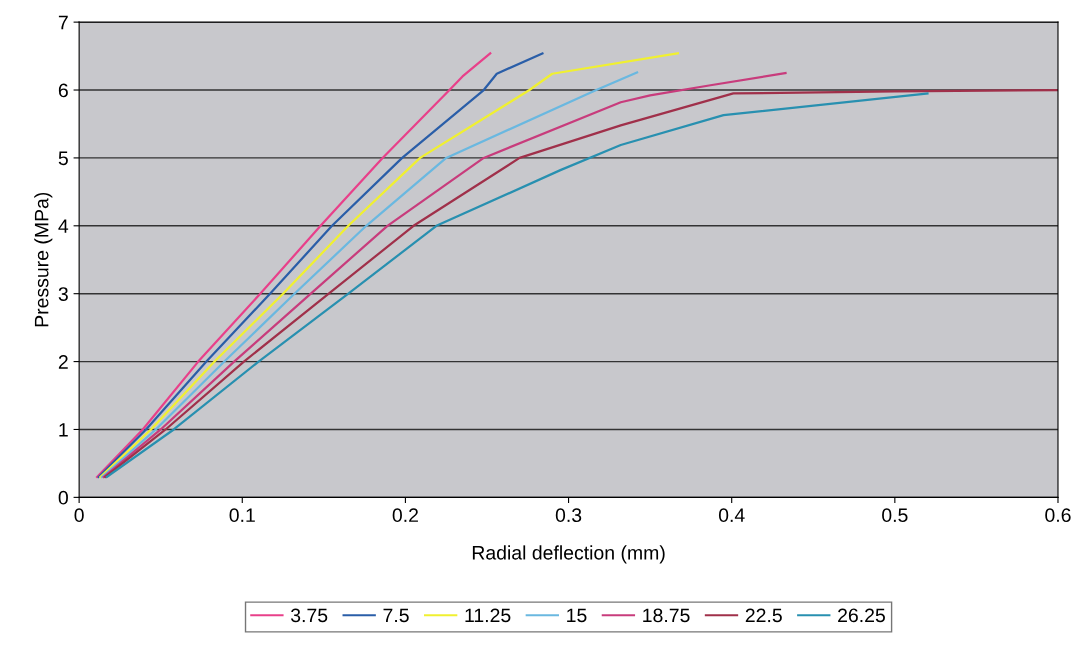  Describe the element at coordinates (242, 515) in the screenshot. I see `x-tick-label: 0.1` at that location.